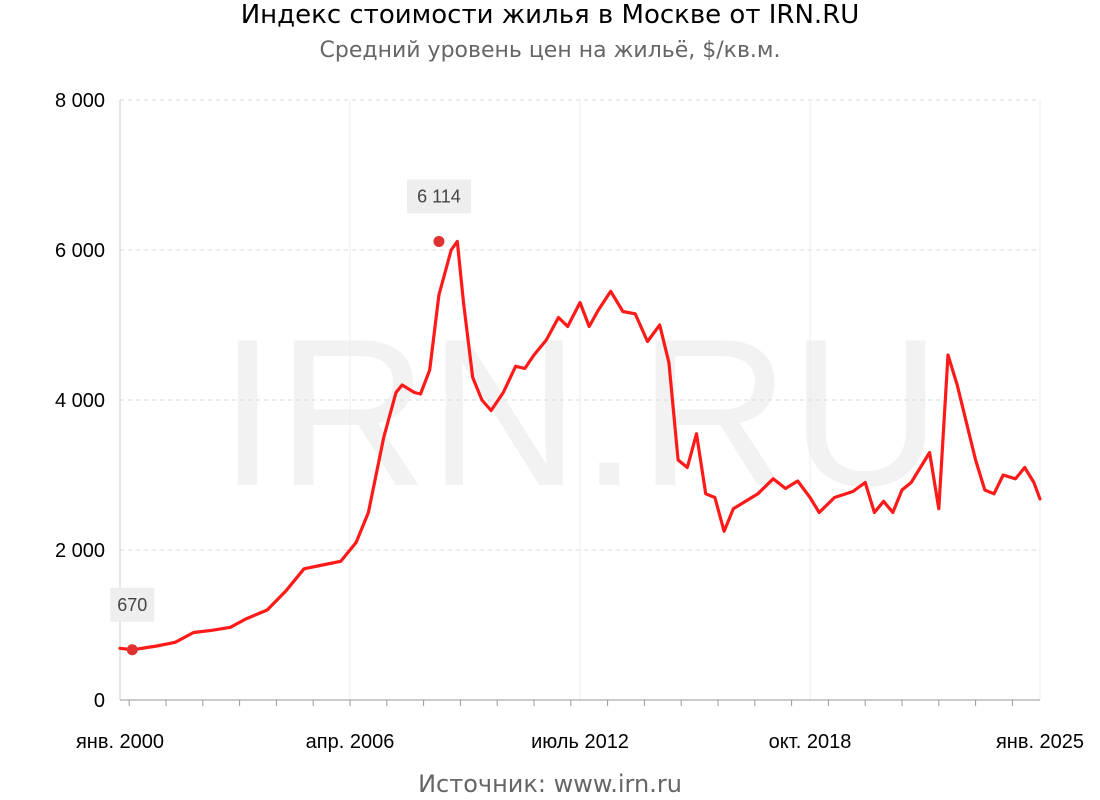 Image resolution: width=1100 pixels, height=800 pixels. What do you see at coordinates (120, 742) in the screenshot?
I see `x-tick-label: янв. 2000` at bounding box center [120, 742].